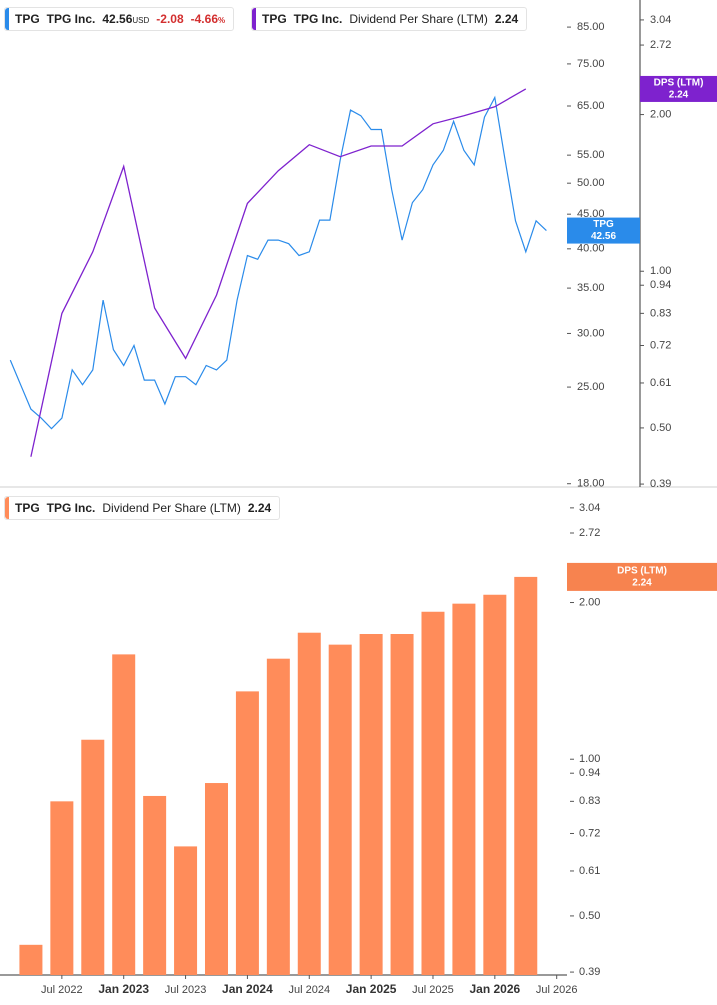  I want to click on x-tick-label: Jul 2026, so click(557, 990).